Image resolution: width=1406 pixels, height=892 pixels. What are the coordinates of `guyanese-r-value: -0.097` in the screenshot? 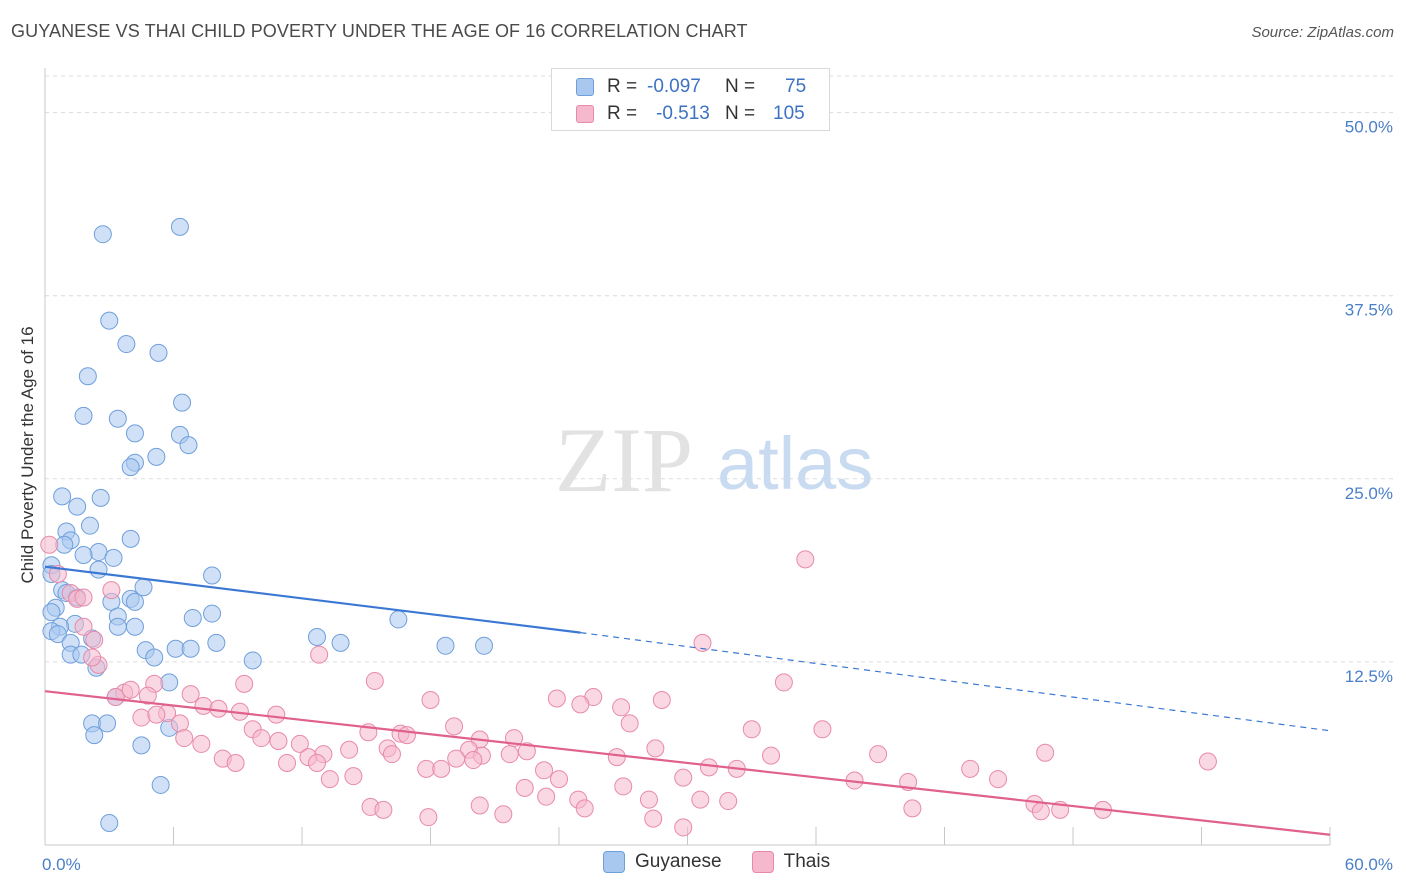 It's located at (674, 86).